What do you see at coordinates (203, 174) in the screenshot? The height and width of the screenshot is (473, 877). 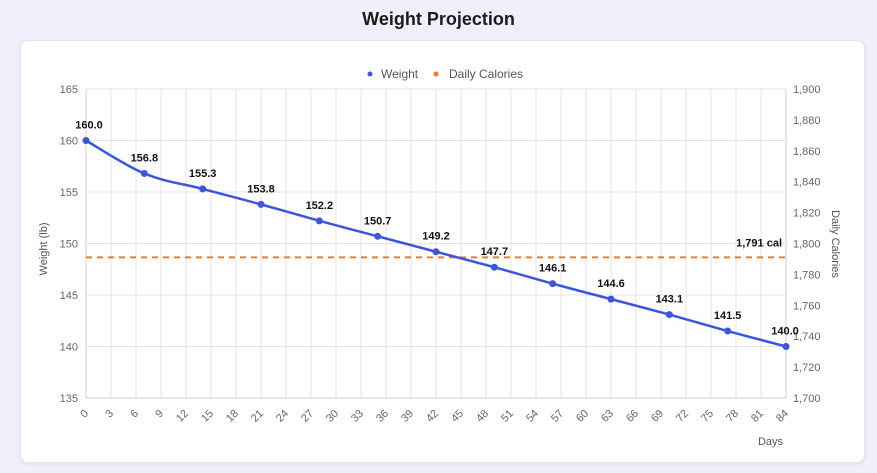 I see `weight-data-label: 155.3` at bounding box center [203, 174].